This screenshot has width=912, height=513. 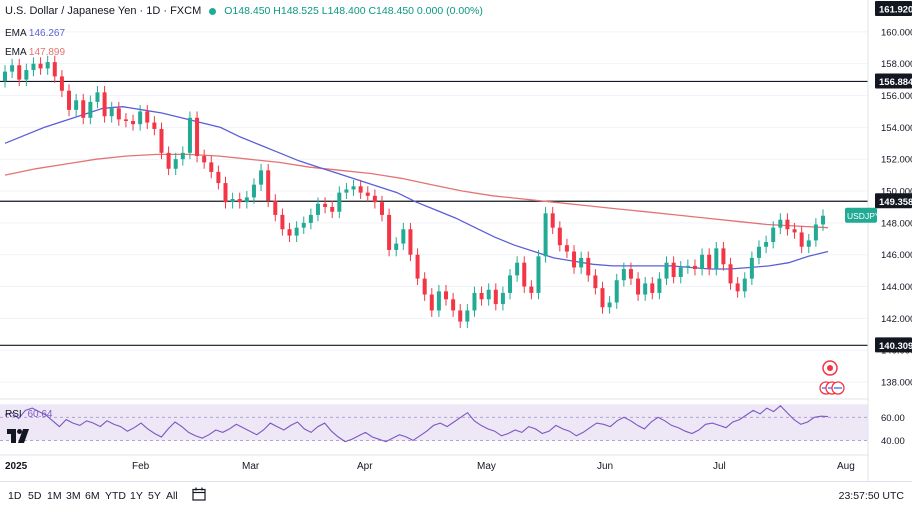 I want to click on timeframe-all-button: All, so click(x=172, y=496).